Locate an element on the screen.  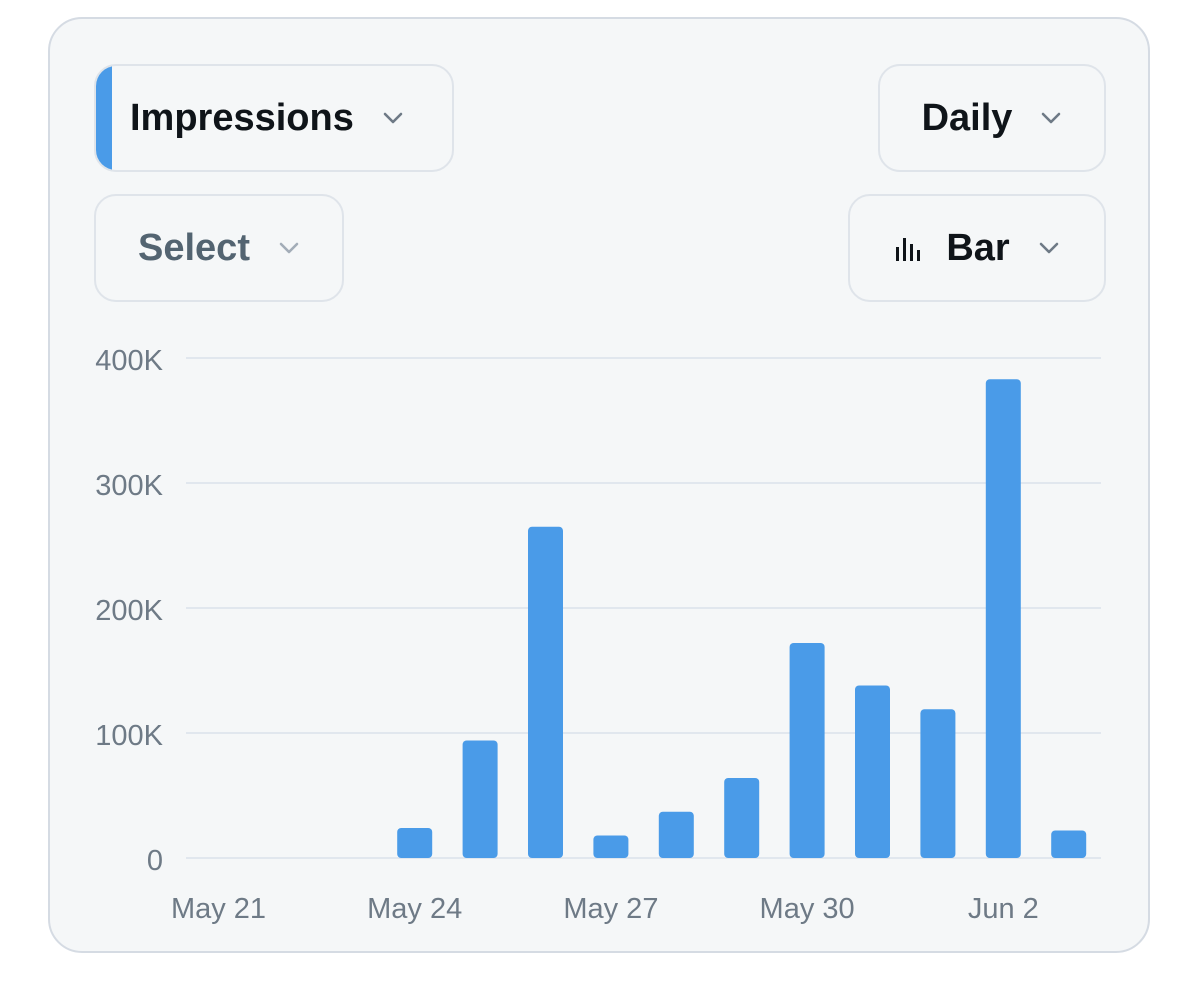
y-tick-label: 300K is located at coordinates (129, 486).